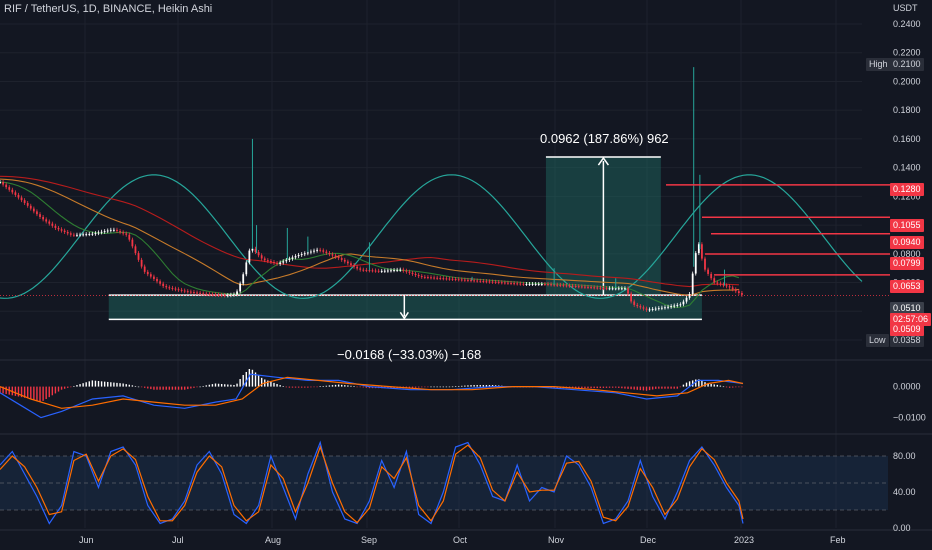 Image resolution: width=932 pixels, height=550 pixels. What do you see at coordinates (648, 540) in the screenshot?
I see `date-tick: Dec` at bounding box center [648, 540].